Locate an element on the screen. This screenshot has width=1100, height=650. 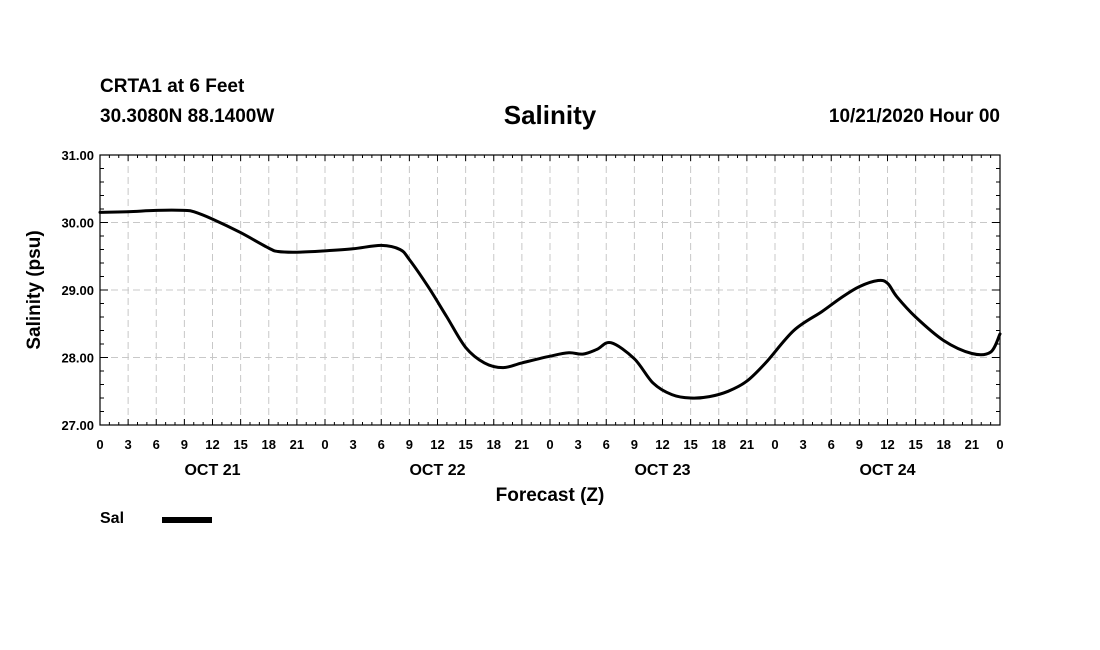
y-tick-label: 27.00 is located at coordinates (77, 425).